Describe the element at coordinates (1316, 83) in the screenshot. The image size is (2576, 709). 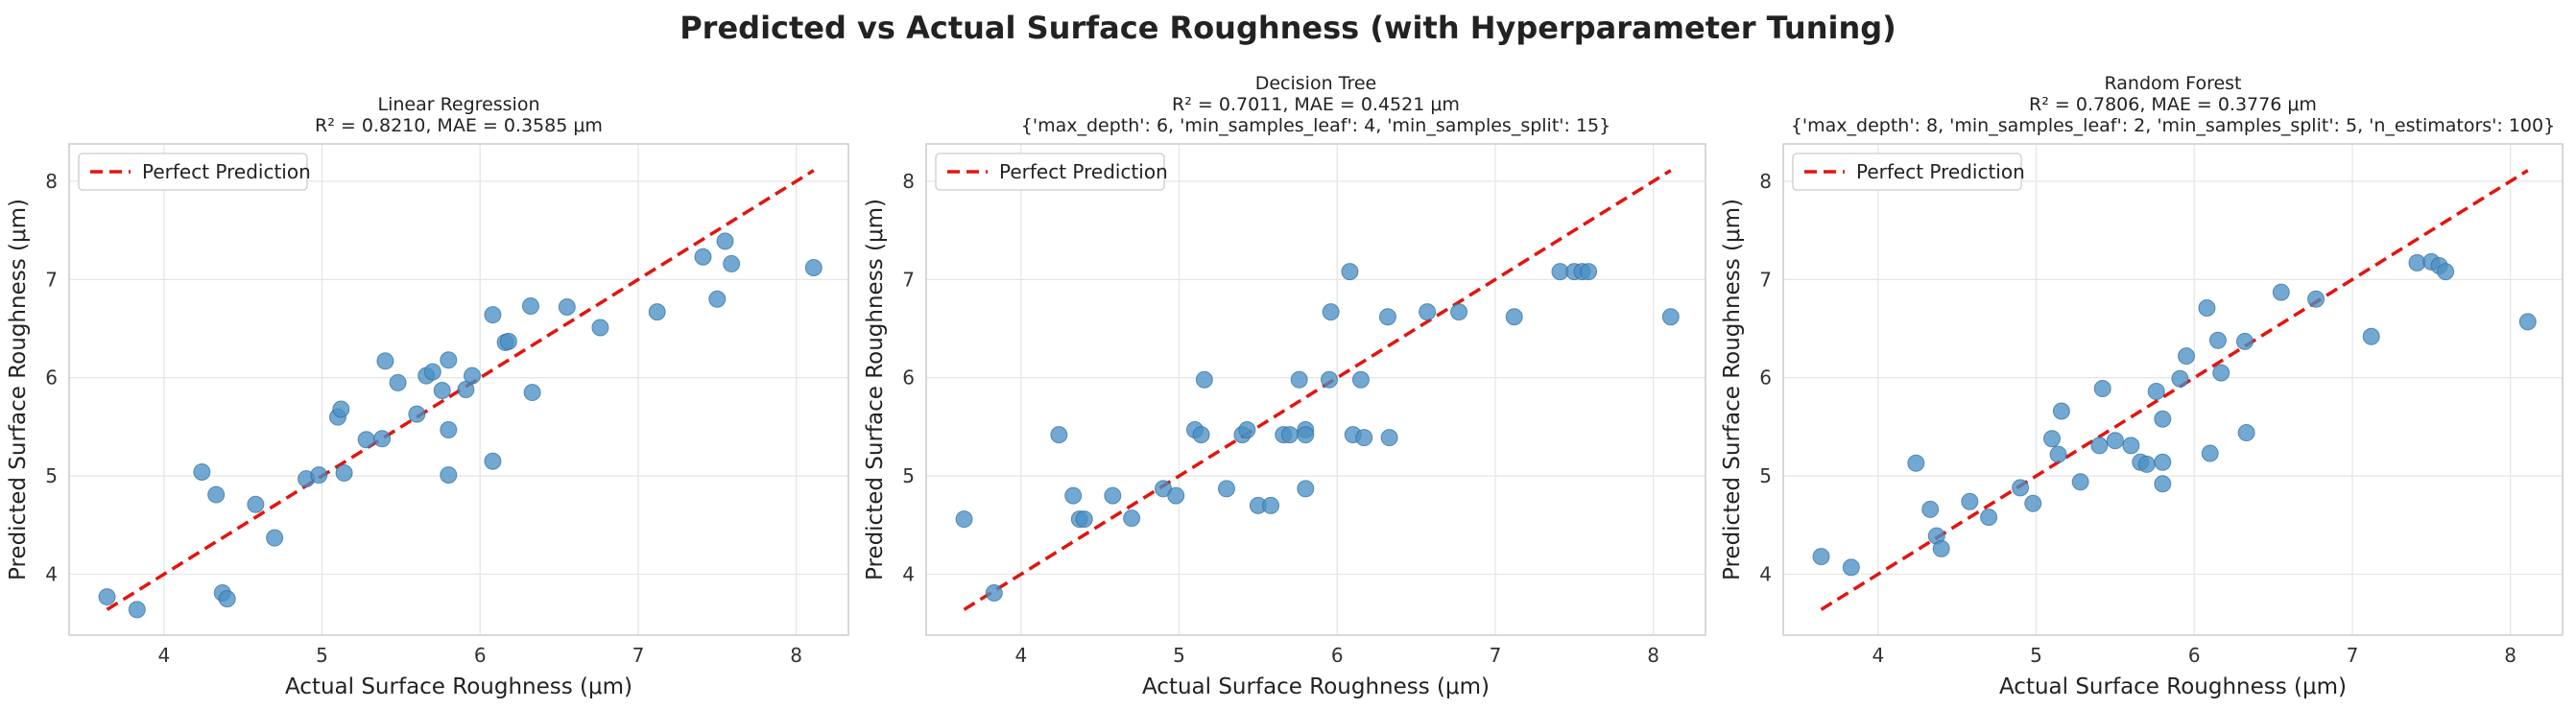
I see `panel-title-line: Decision Tree` at that location.